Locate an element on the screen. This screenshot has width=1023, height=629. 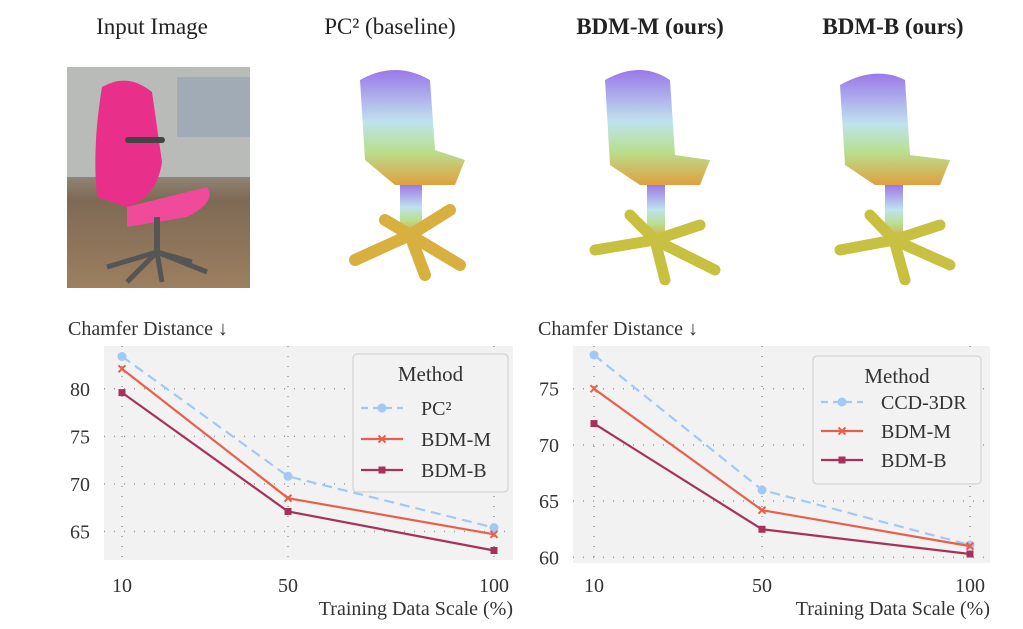
header-bdm-b: BDM-B (ours) is located at coordinates (893, 26).